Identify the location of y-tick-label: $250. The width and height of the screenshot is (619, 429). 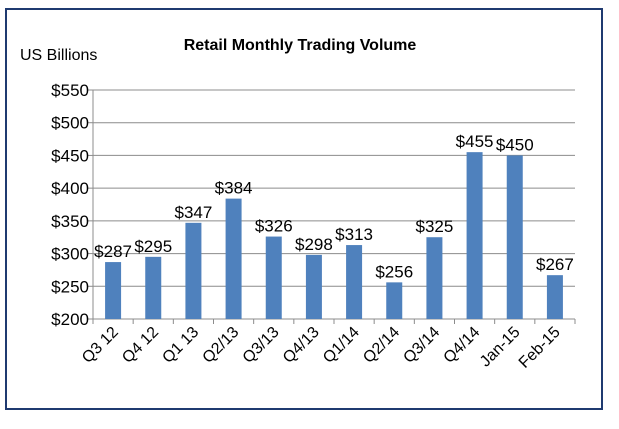
(70, 286).